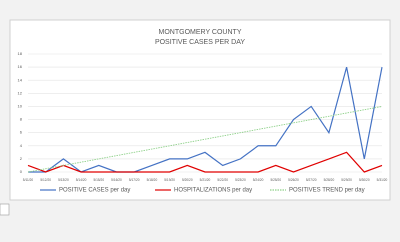 This screenshot has width=400, height=242. Describe the element at coordinates (240, 180) in the screenshot. I see `x-tick-label: 5/23/20` at that location.